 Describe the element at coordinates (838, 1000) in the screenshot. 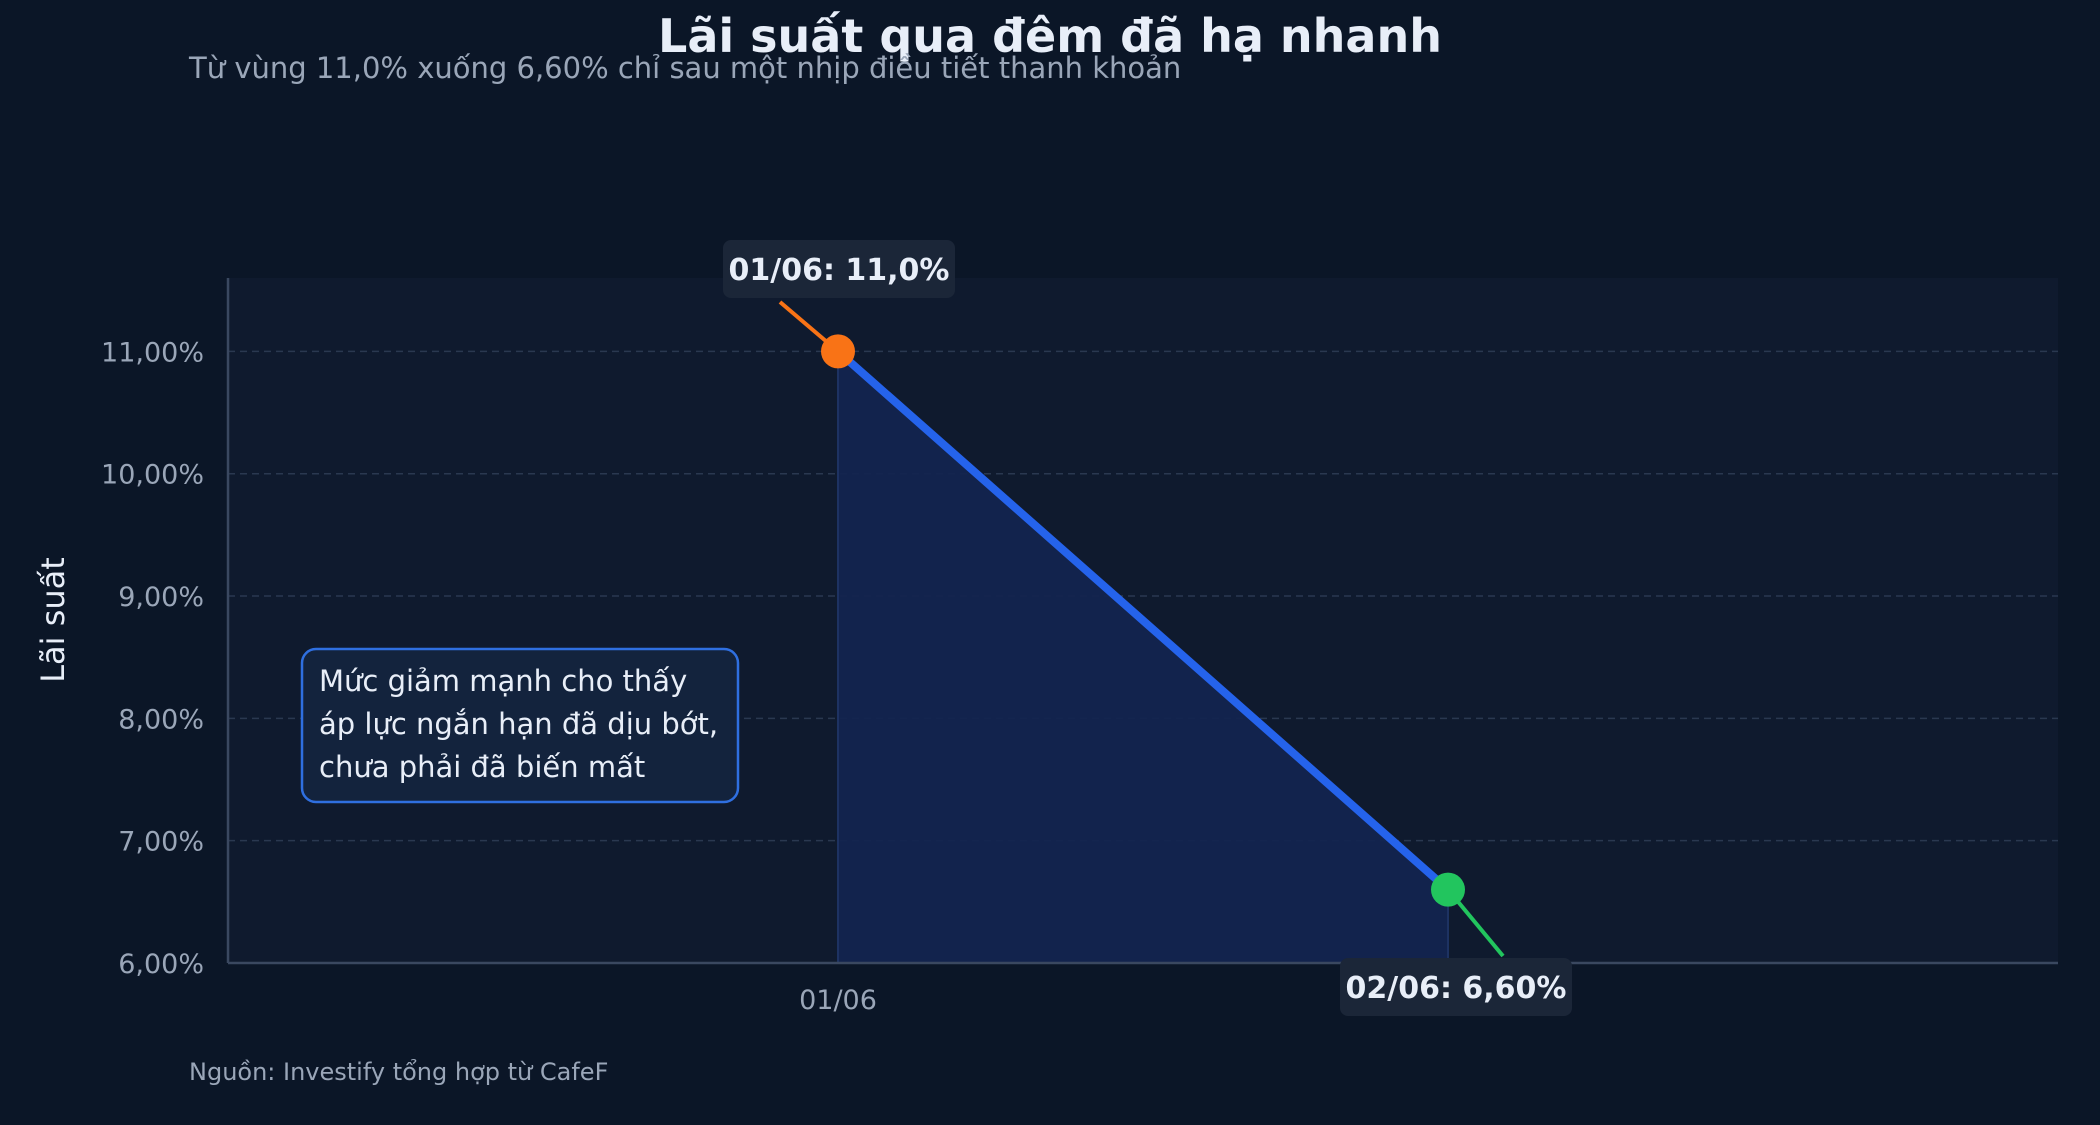

I see `x-tick-label: 01/06` at that location.